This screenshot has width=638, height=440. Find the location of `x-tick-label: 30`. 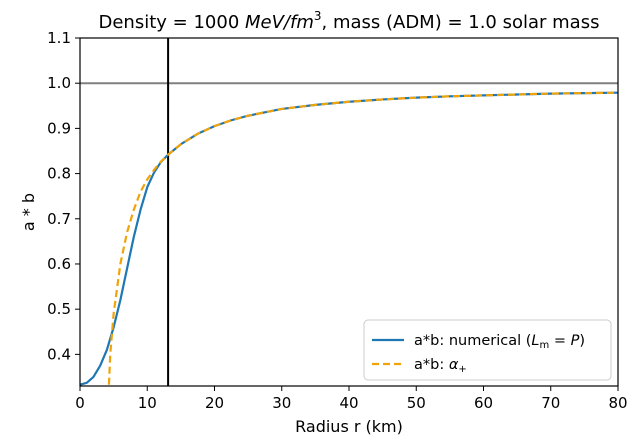

x-tick-label: 30 is located at coordinates (281, 403).